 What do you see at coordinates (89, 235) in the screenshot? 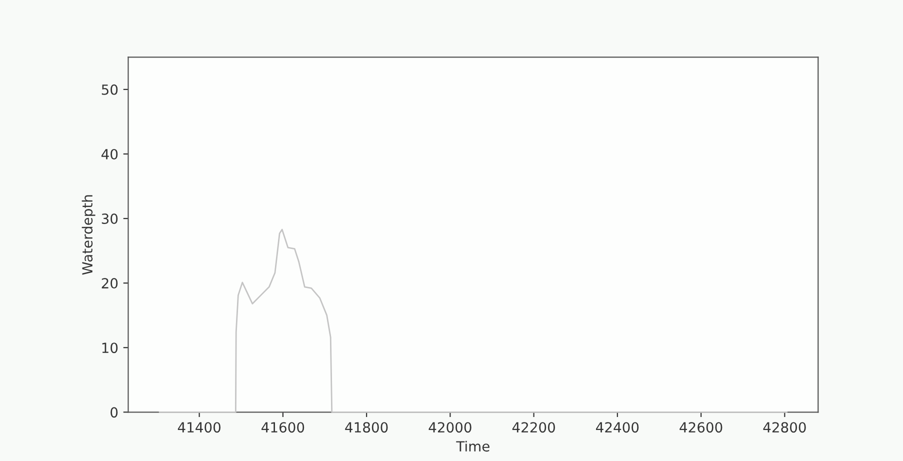
I see `y-axis-title: Waterdepth` at bounding box center [89, 235].